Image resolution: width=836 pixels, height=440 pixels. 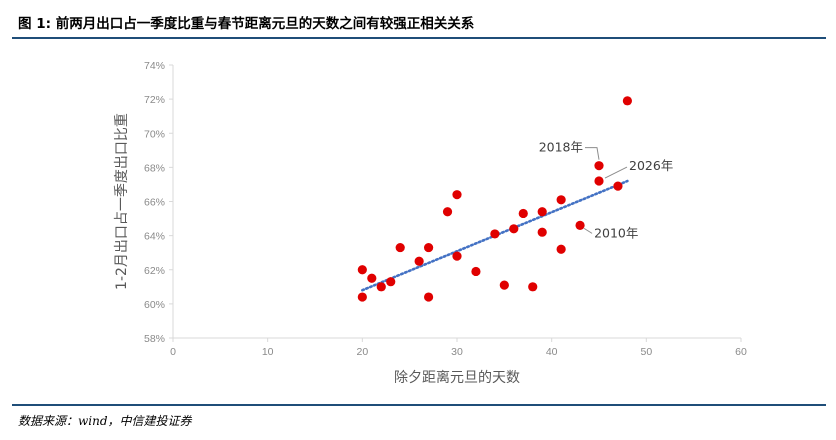 What do you see at coordinates (646, 352) in the screenshot?
I see `x-tick-label: 50` at bounding box center [646, 352].